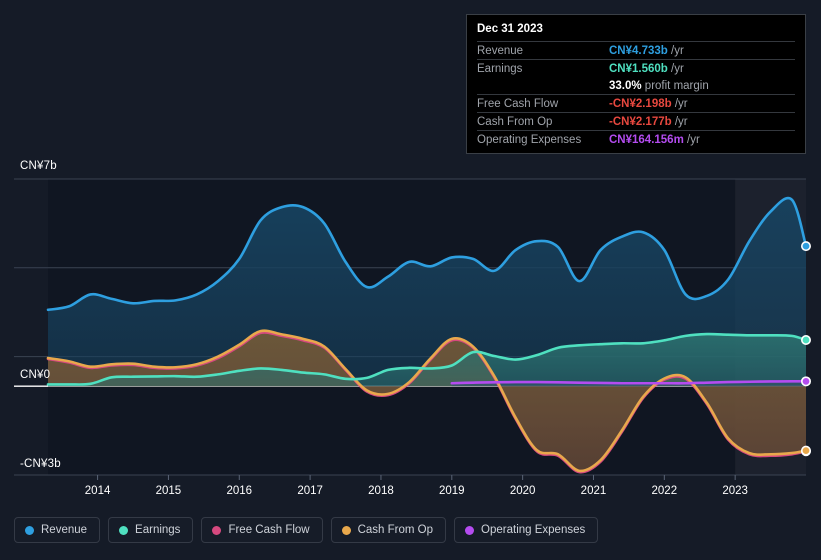 The image size is (821, 560). I want to click on tooltip-row-label: Free Cash Flow, so click(543, 103).